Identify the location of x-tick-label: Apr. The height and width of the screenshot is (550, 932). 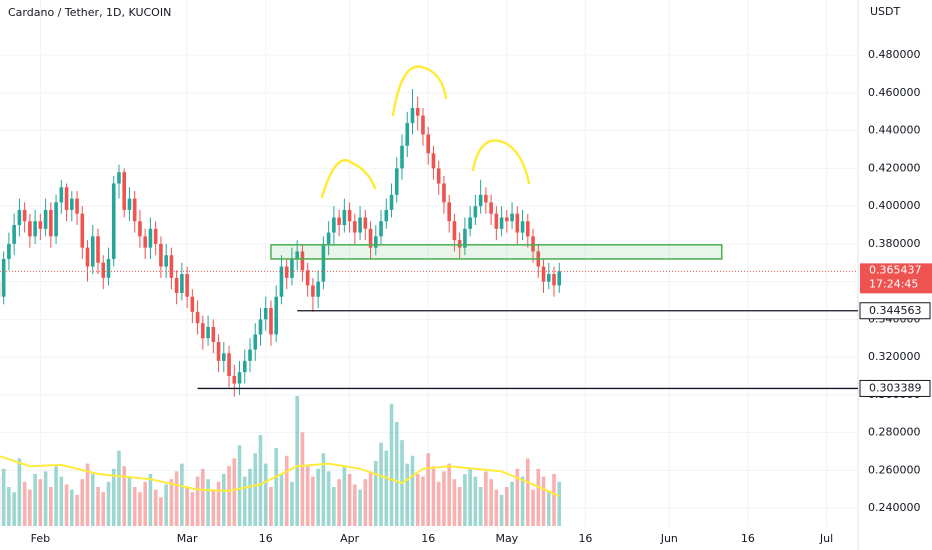
(350, 538).